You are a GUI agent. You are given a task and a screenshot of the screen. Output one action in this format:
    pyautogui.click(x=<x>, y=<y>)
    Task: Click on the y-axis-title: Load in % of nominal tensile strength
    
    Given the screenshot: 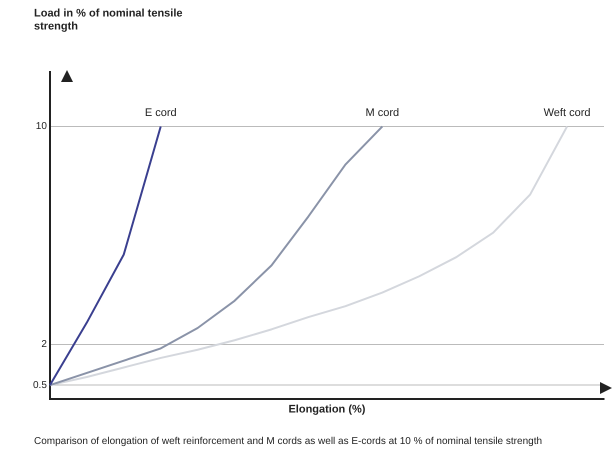 What is the action you would take?
    pyautogui.click(x=108, y=20)
    